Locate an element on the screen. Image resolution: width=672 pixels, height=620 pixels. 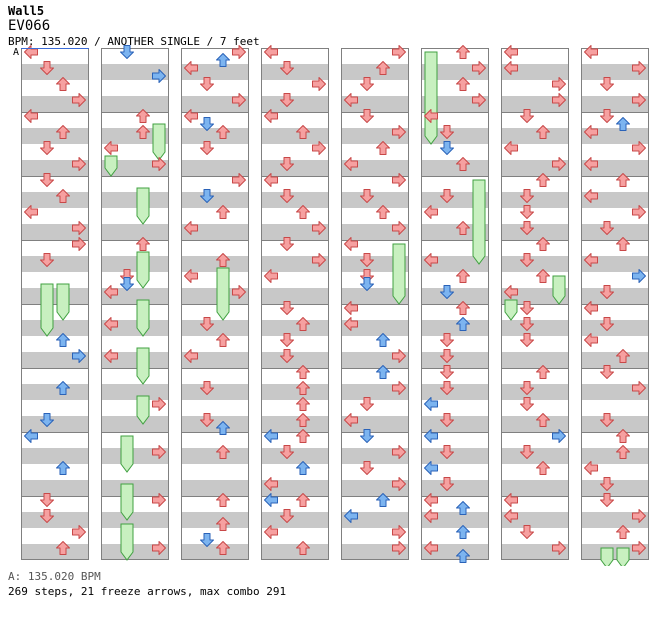
chart-info: BPM: 135.020 / ANOTHER SINGLE / 7 feet is located at coordinates (134, 41).